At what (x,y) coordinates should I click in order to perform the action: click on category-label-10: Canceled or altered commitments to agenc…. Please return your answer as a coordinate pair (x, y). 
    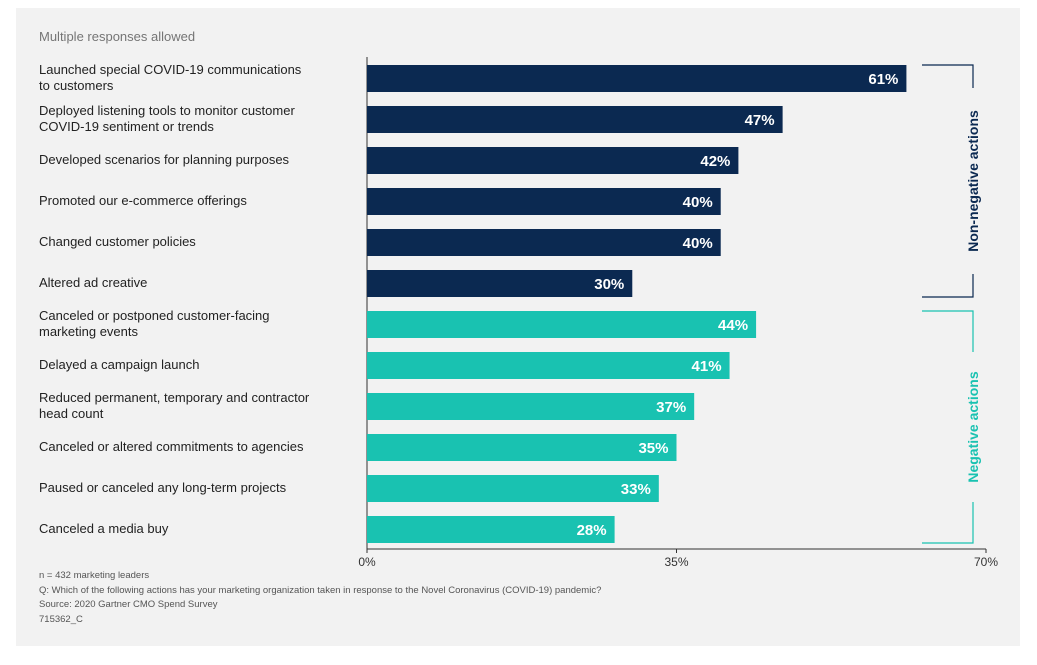
    Looking at the image, I should click on (171, 446).